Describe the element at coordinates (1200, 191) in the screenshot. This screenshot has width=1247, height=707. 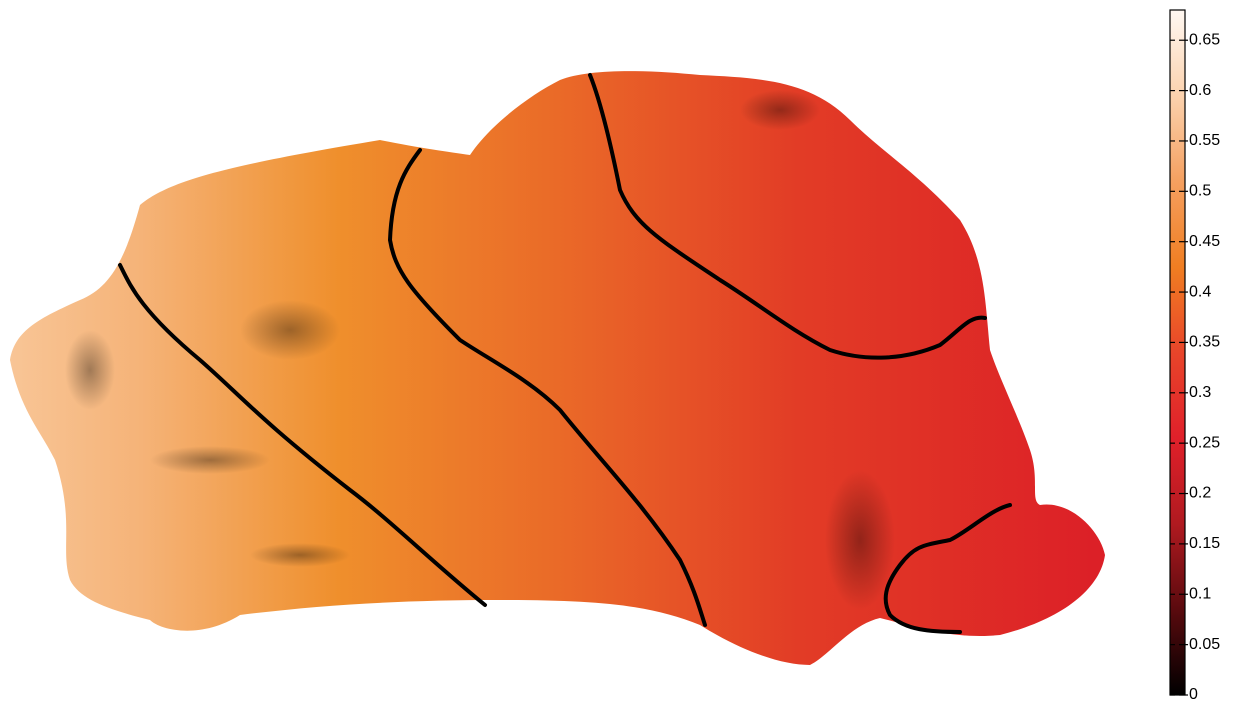
I see `tick-label: 0.5` at that location.